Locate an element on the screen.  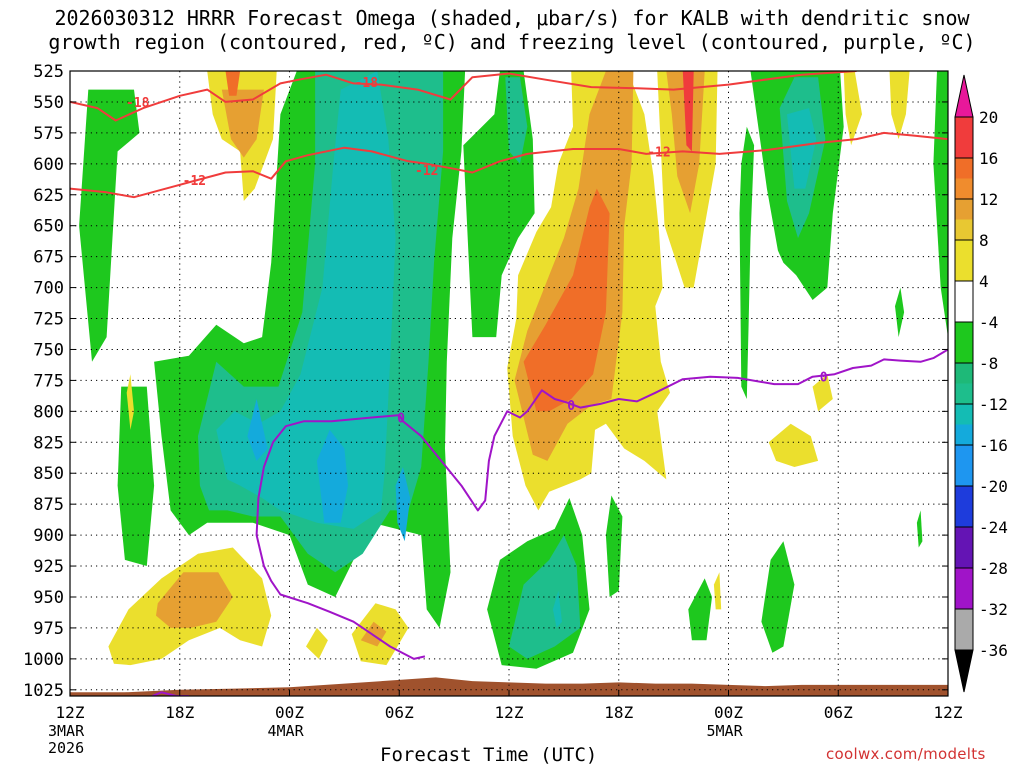
colorbar-tick-label: 20 is located at coordinates (988, 117).